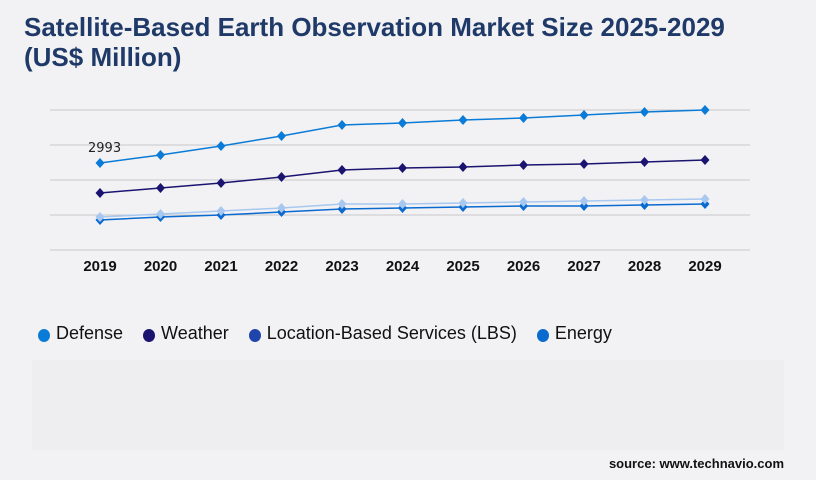 Image resolution: width=816 pixels, height=480 pixels. Describe the element at coordinates (402, 136) in the screenshot. I see `series-line` at that location.